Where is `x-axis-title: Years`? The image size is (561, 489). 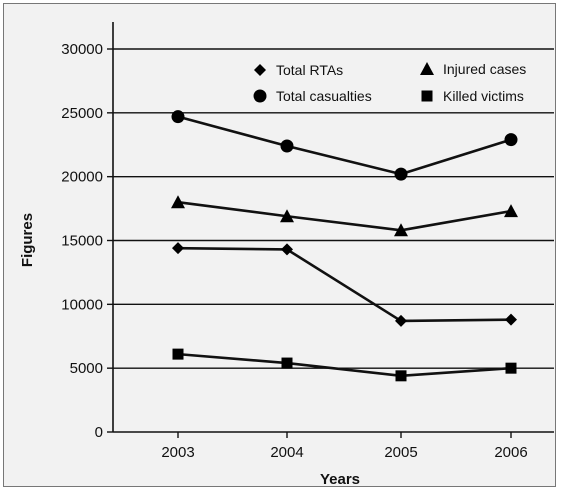 x-axis-title: Years is located at coordinates (340, 479).